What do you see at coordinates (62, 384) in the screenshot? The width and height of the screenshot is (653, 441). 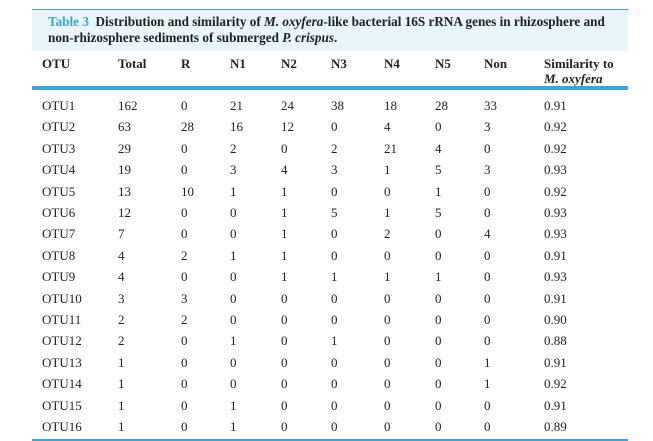 I see `table-cell: OTU14` at bounding box center [62, 384].